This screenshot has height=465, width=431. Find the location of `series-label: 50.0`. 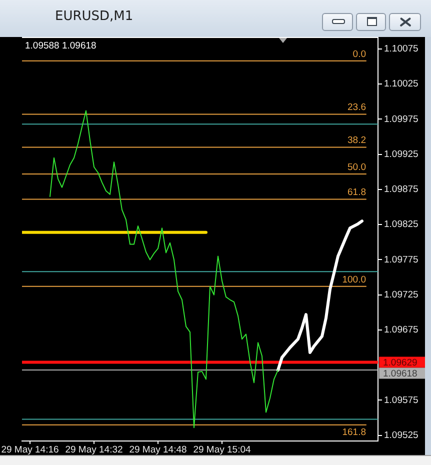

series-label: 50.0 is located at coordinates (357, 167).